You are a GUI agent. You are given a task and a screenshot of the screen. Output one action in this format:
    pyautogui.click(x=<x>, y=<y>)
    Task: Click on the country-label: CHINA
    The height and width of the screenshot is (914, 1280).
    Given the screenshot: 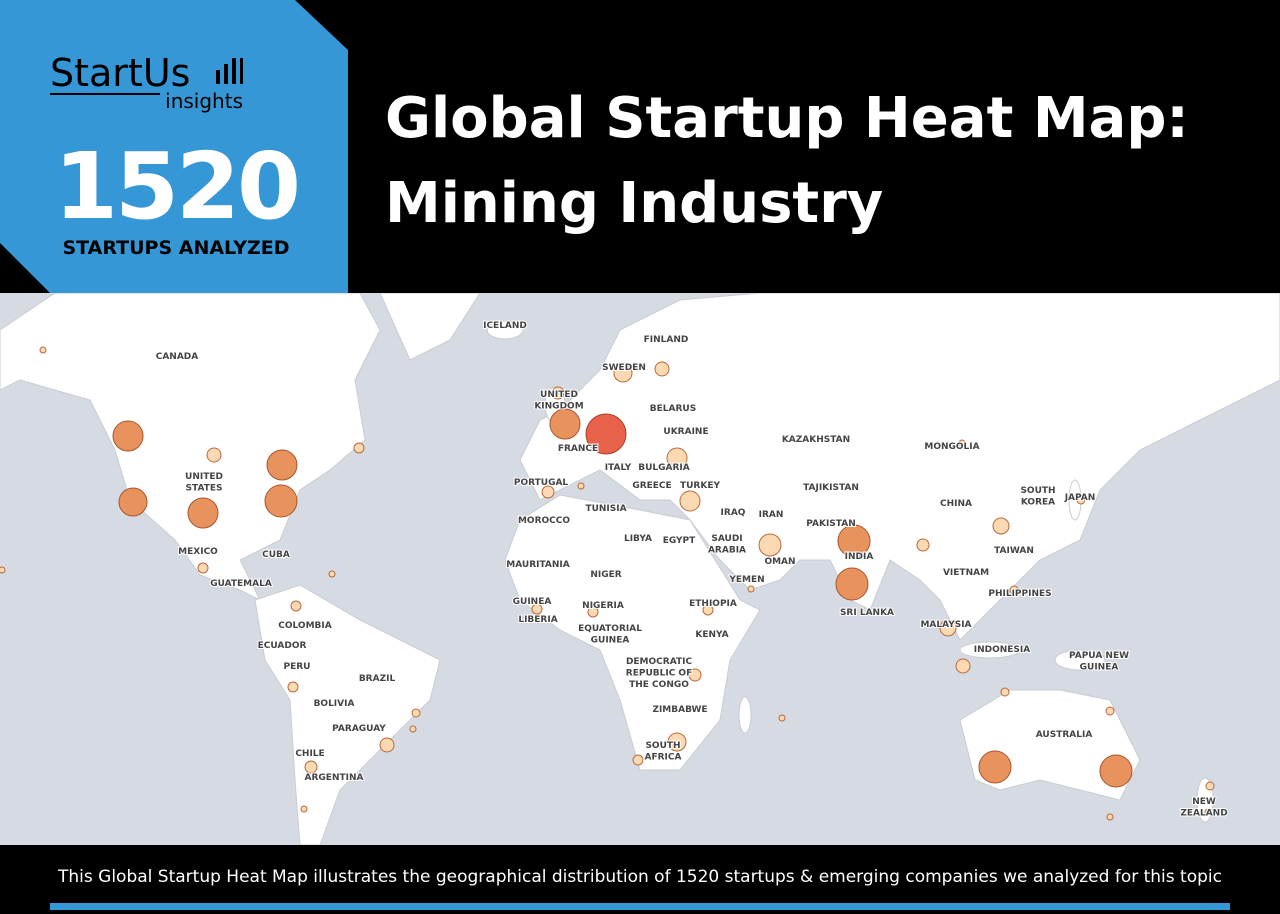 What is the action you would take?
    pyautogui.click(x=956, y=504)
    